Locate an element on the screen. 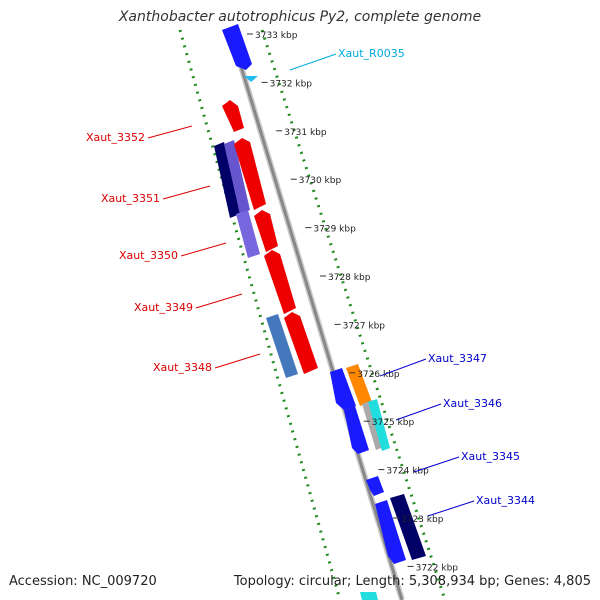 The width and height of the screenshot is (600, 600). gene-label: Xaut_3349 is located at coordinates (163, 307).